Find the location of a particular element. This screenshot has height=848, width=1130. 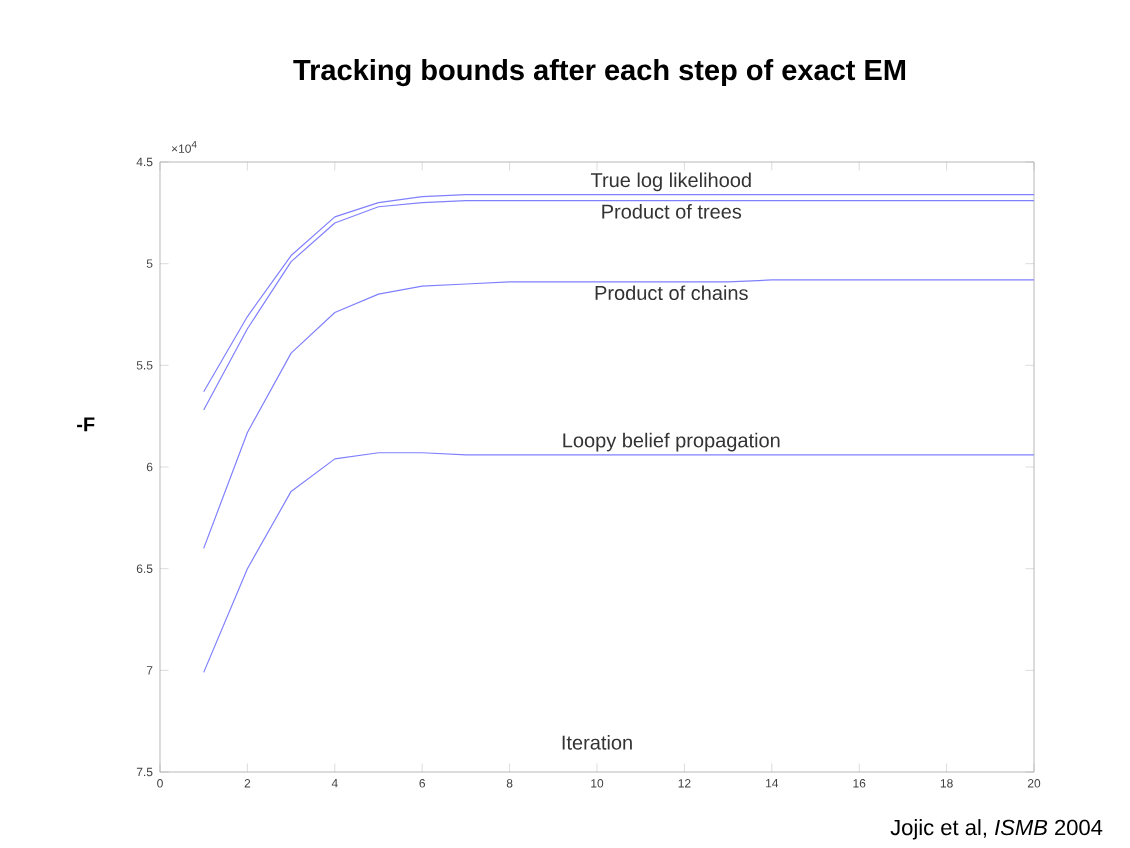

chart-title: Tracking bounds after each step of exact EM is located at coordinates (599, 72).